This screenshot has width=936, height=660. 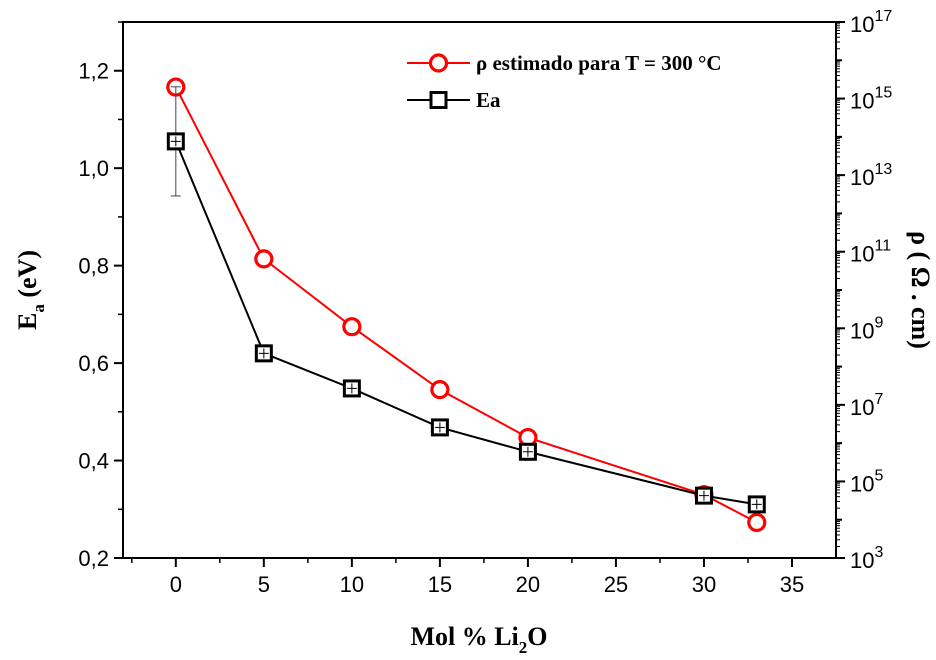 What do you see at coordinates (616, 584) in the screenshot?
I see `x-tick-label: 25` at bounding box center [616, 584].